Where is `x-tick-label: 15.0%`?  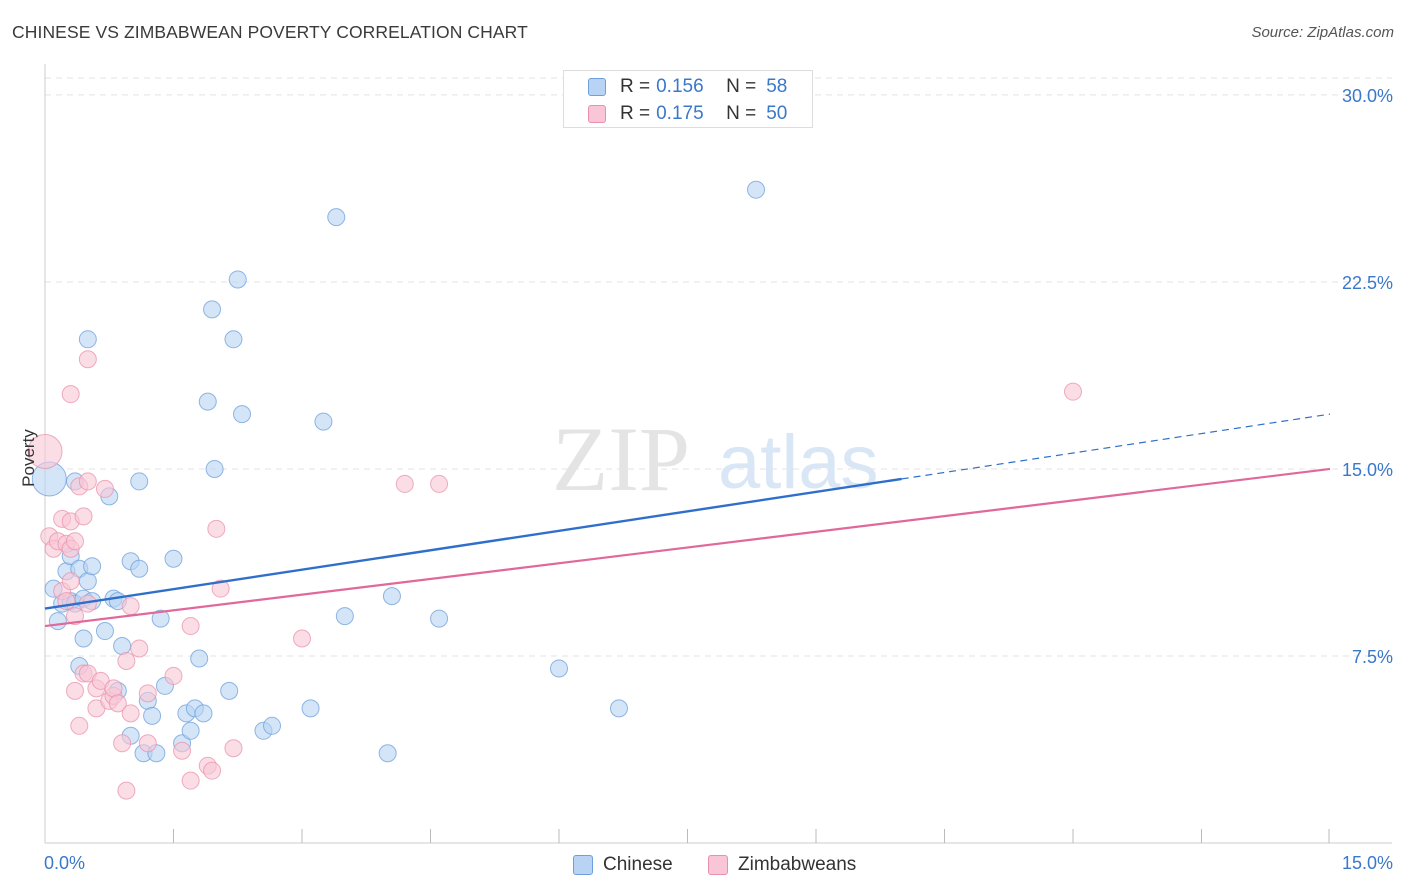
x-tick-label: 15.0% is located at coordinates (1367, 863).